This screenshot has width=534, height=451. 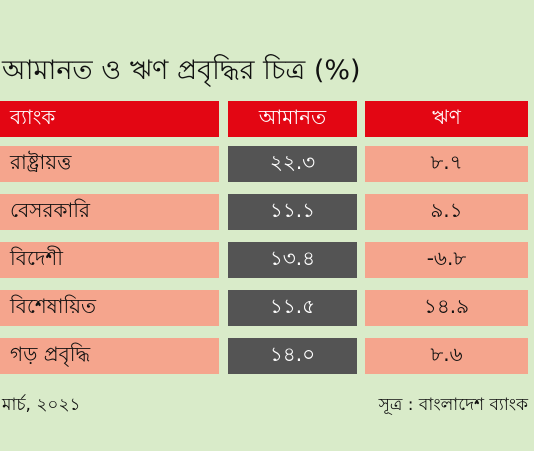 I want to click on header-bank: ব্যাংক, so click(x=109, y=119).